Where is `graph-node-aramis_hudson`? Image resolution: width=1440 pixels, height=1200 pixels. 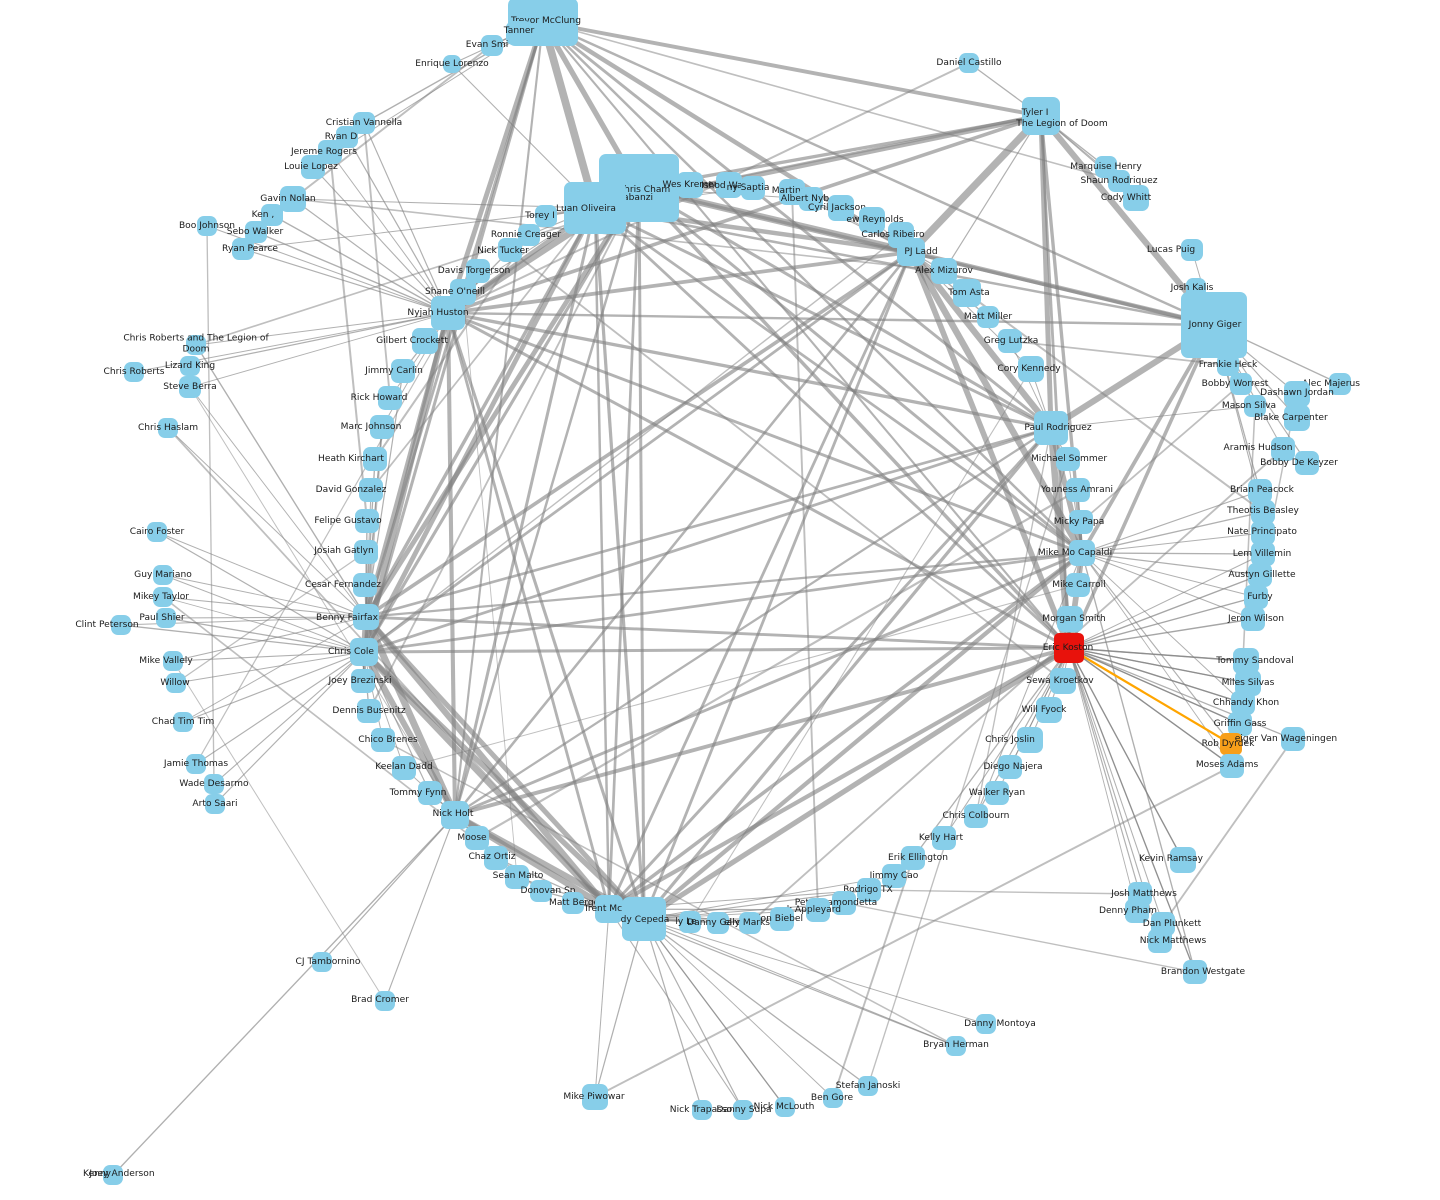
graph-node-aramis_hudson is located at coordinates (1283, 449).